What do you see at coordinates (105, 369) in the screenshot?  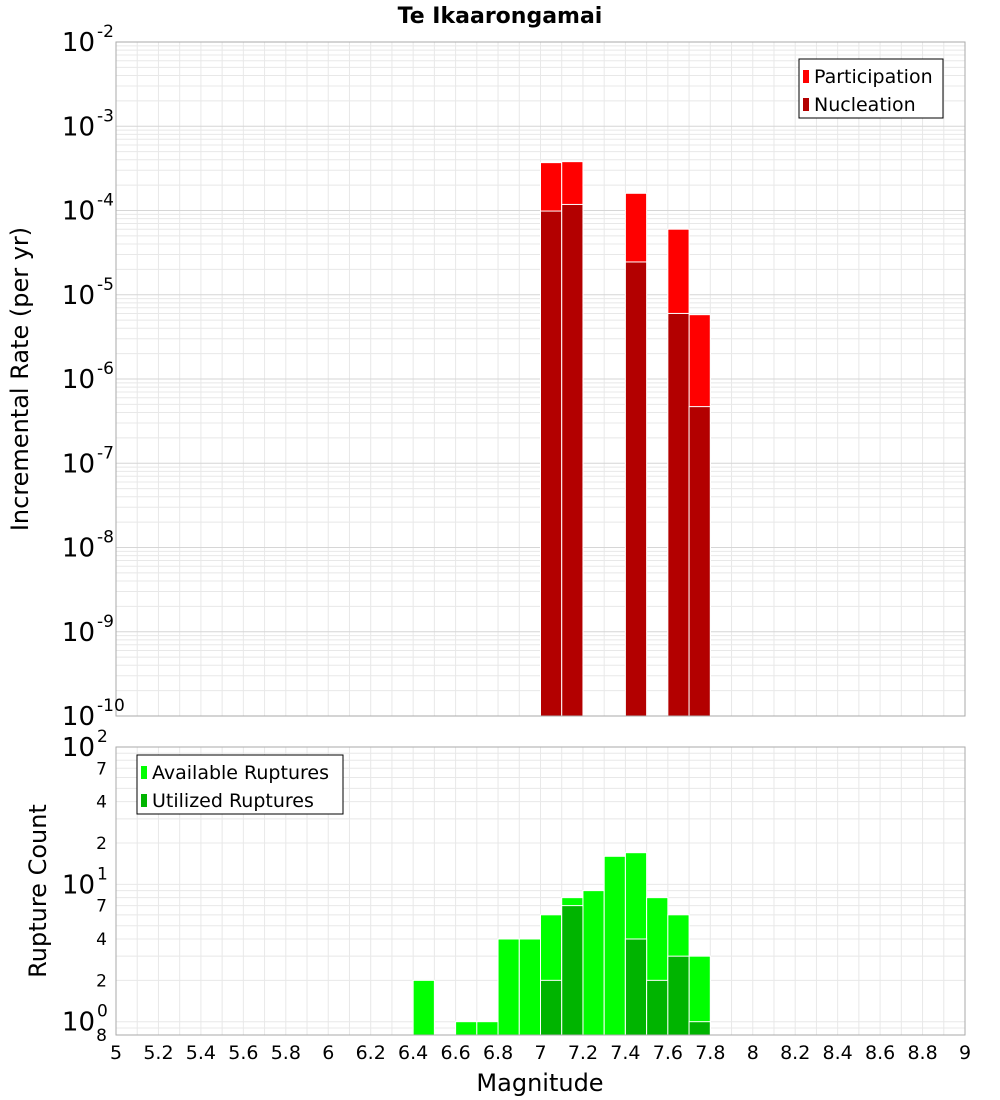 I see `top-y-tick-label-exp: -6` at bounding box center [105, 369].